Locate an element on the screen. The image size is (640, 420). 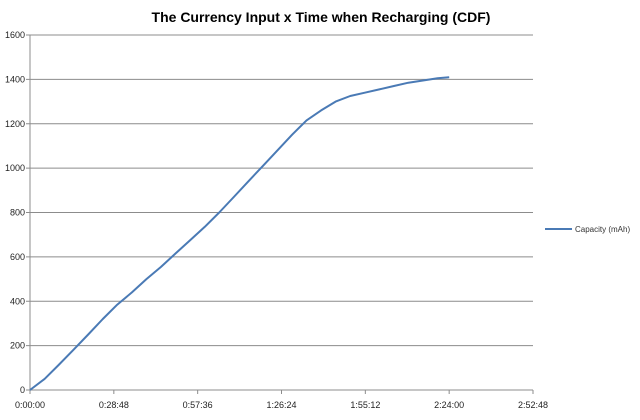
y-tick-label: 1400 is located at coordinates (15, 79).